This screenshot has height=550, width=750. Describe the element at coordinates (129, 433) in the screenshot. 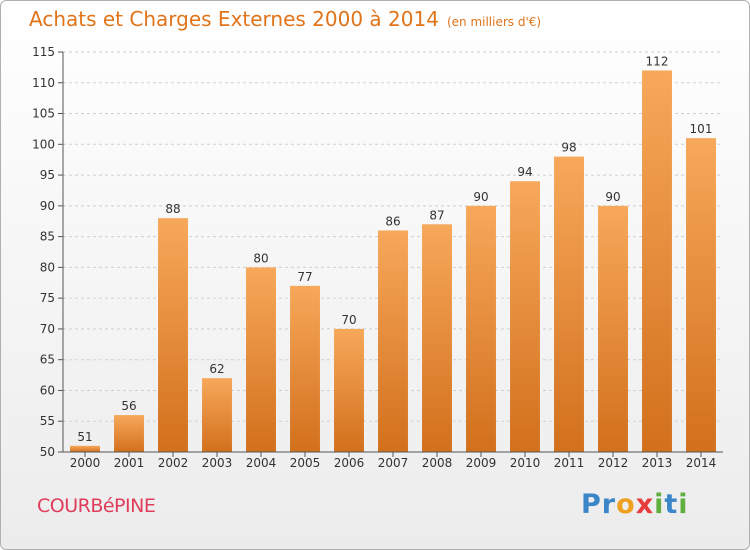

I see `bar-2001` at that location.